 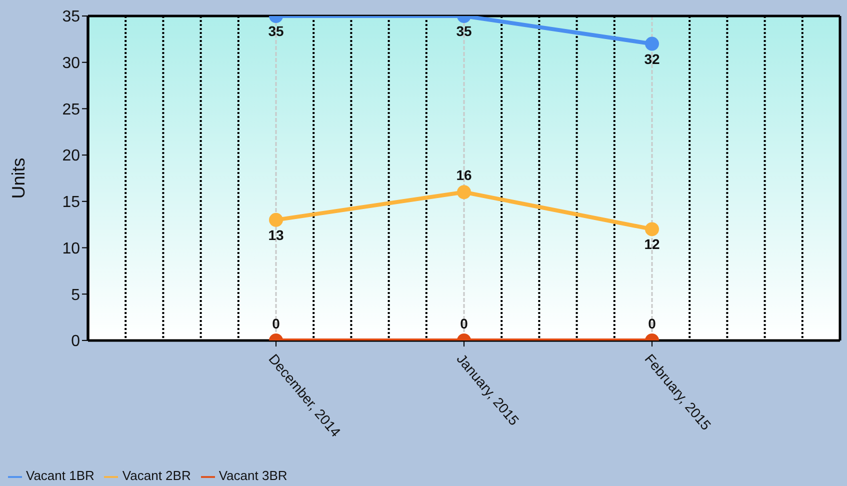 I want to click on y-tick-label: 30, so click(x=71, y=63).